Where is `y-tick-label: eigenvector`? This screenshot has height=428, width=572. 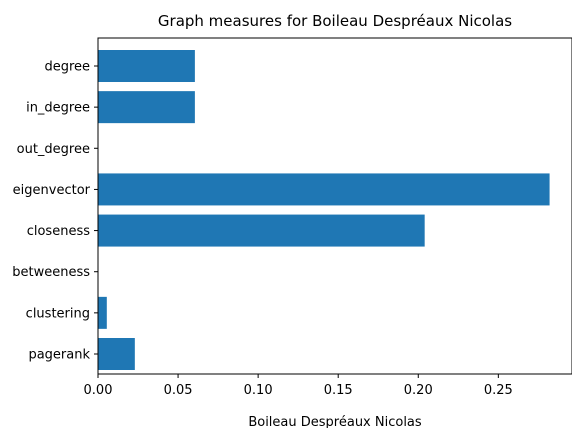
y-tick-label: eigenvector is located at coordinates (52, 190).